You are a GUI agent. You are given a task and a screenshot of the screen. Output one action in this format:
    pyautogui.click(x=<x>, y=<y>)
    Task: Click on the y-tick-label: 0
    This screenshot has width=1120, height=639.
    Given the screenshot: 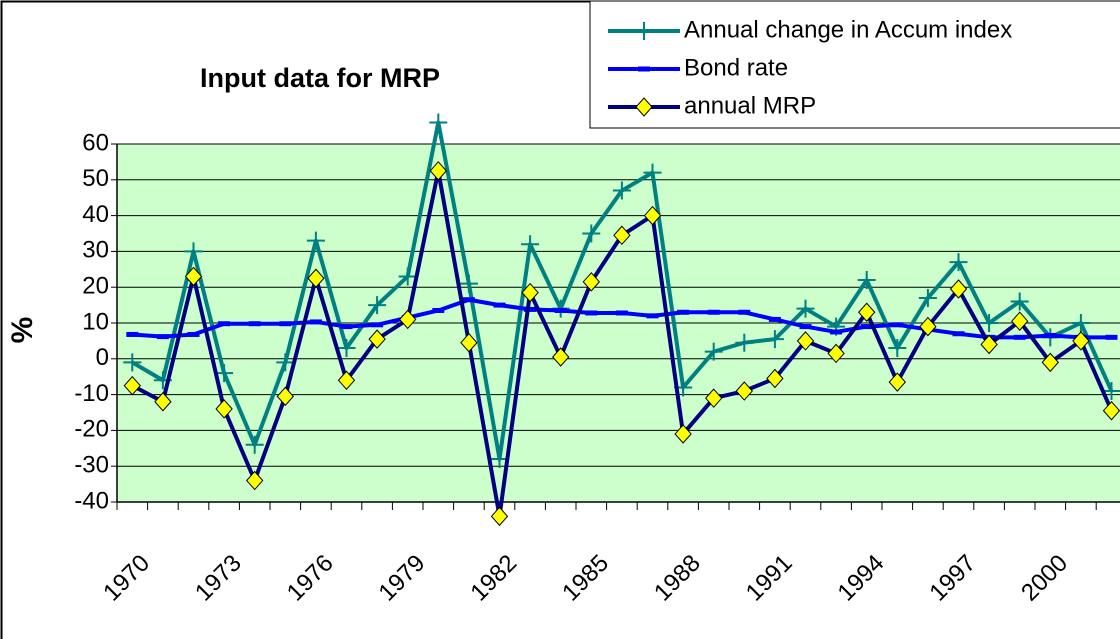 What is the action you would take?
    pyautogui.click(x=102, y=357)
    